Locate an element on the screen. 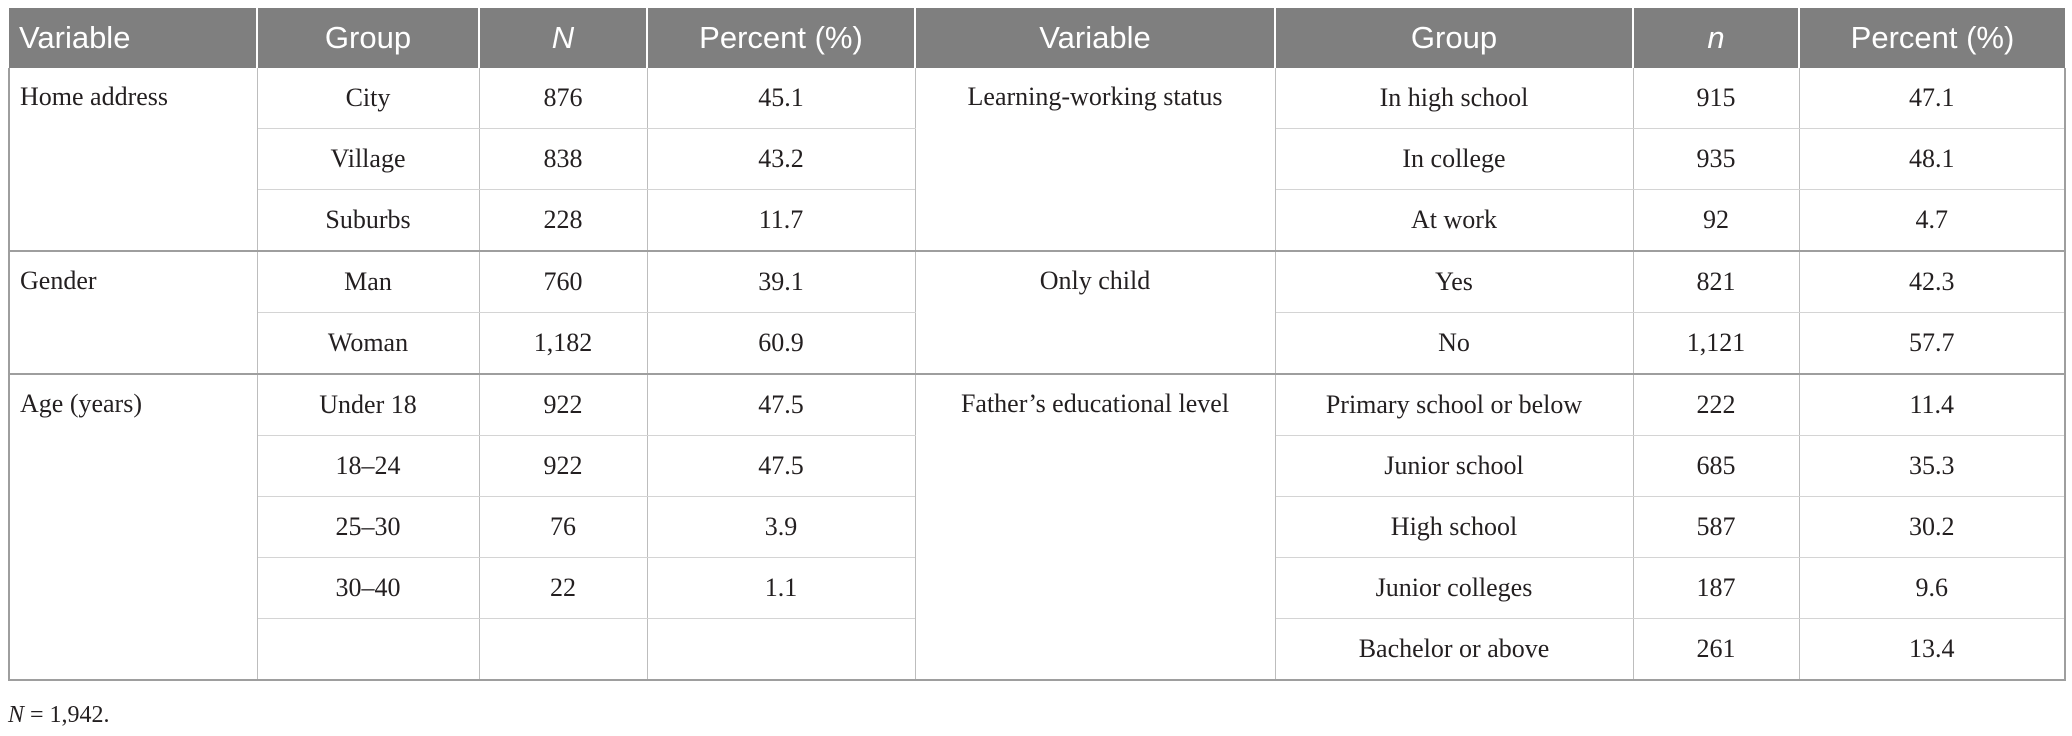  percent-cell: 60.9 is located at coordinates (781, 343).